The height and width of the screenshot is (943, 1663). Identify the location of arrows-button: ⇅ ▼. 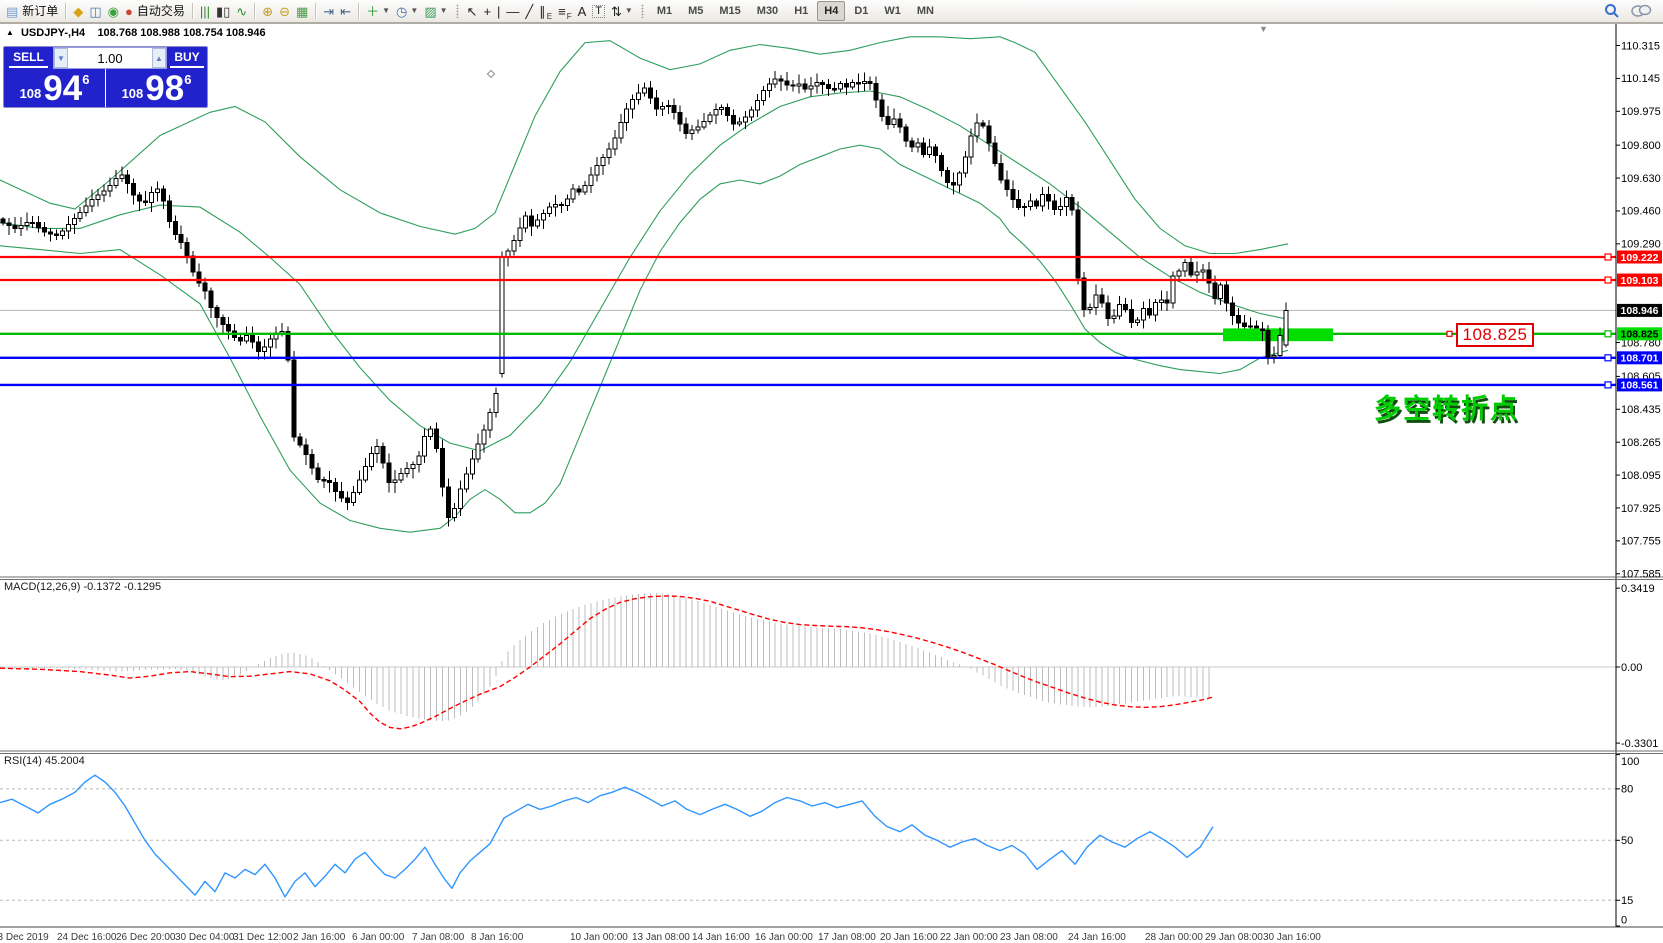
(622, 11).